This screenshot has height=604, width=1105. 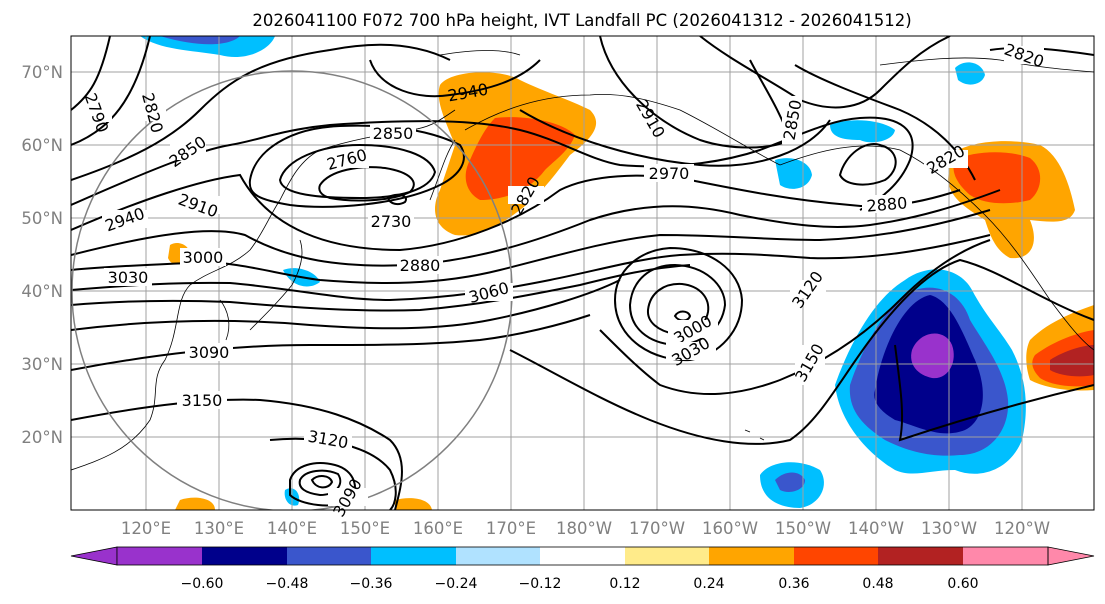 What do you see at coordinates (970, 73) in the screenshot?
I see `ivt-neg-canada` at bounding box center [970, 73].